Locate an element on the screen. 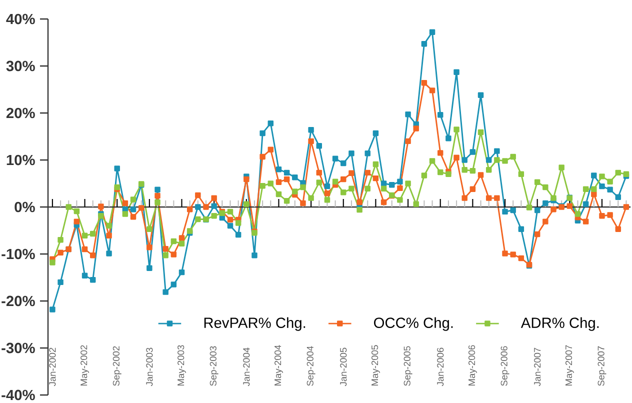  y-tick-label: 10% is located at coordinates (20, 160).